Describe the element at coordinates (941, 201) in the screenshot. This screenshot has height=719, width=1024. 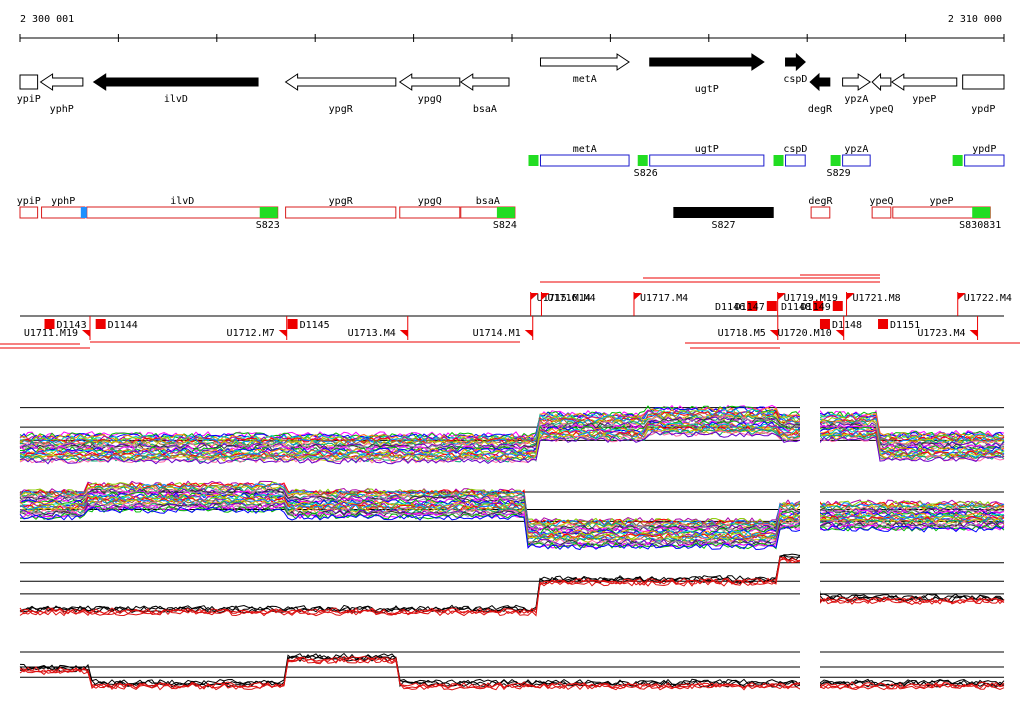
I see `transcript-label: ypeP` at that location.